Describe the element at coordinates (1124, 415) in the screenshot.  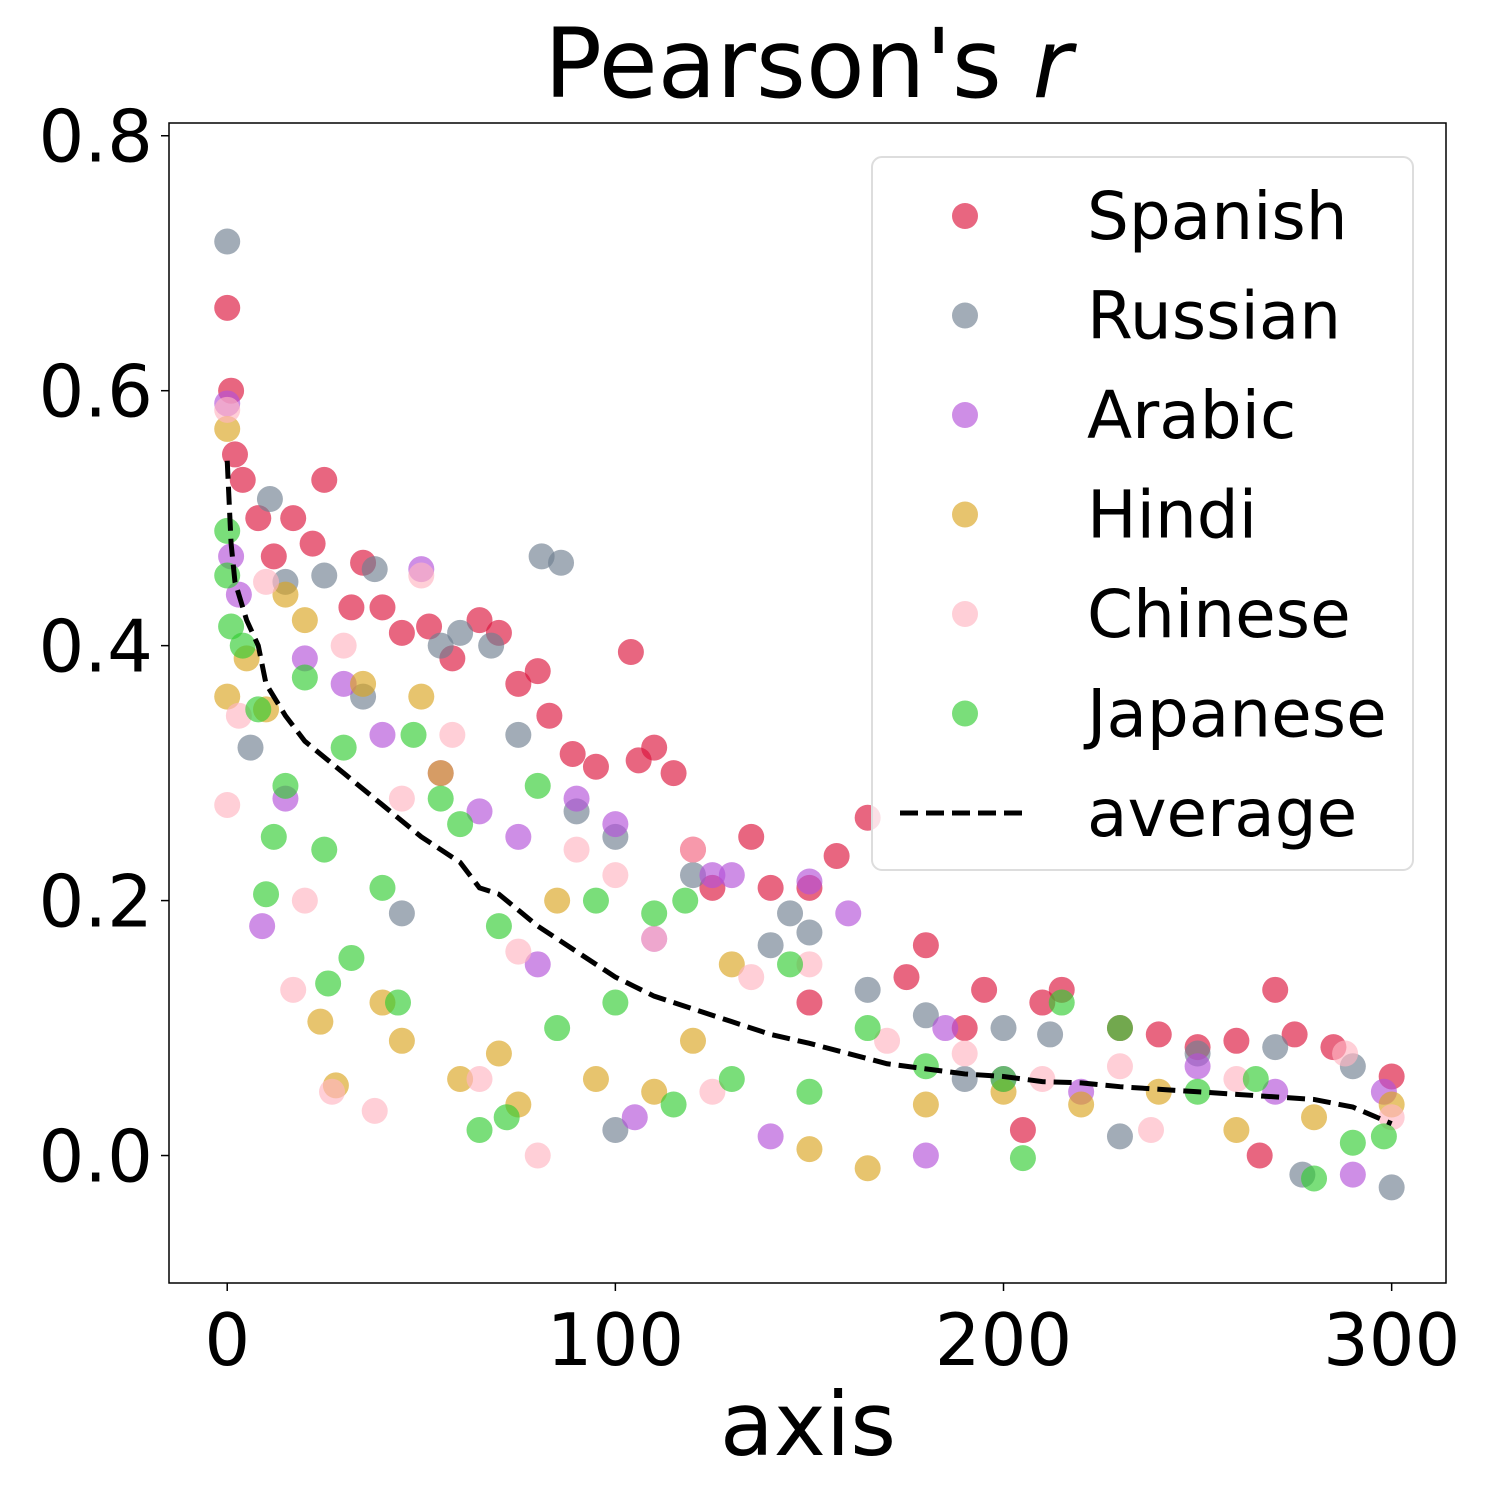
I see `legend-item-arabic: Arabic` at that location.